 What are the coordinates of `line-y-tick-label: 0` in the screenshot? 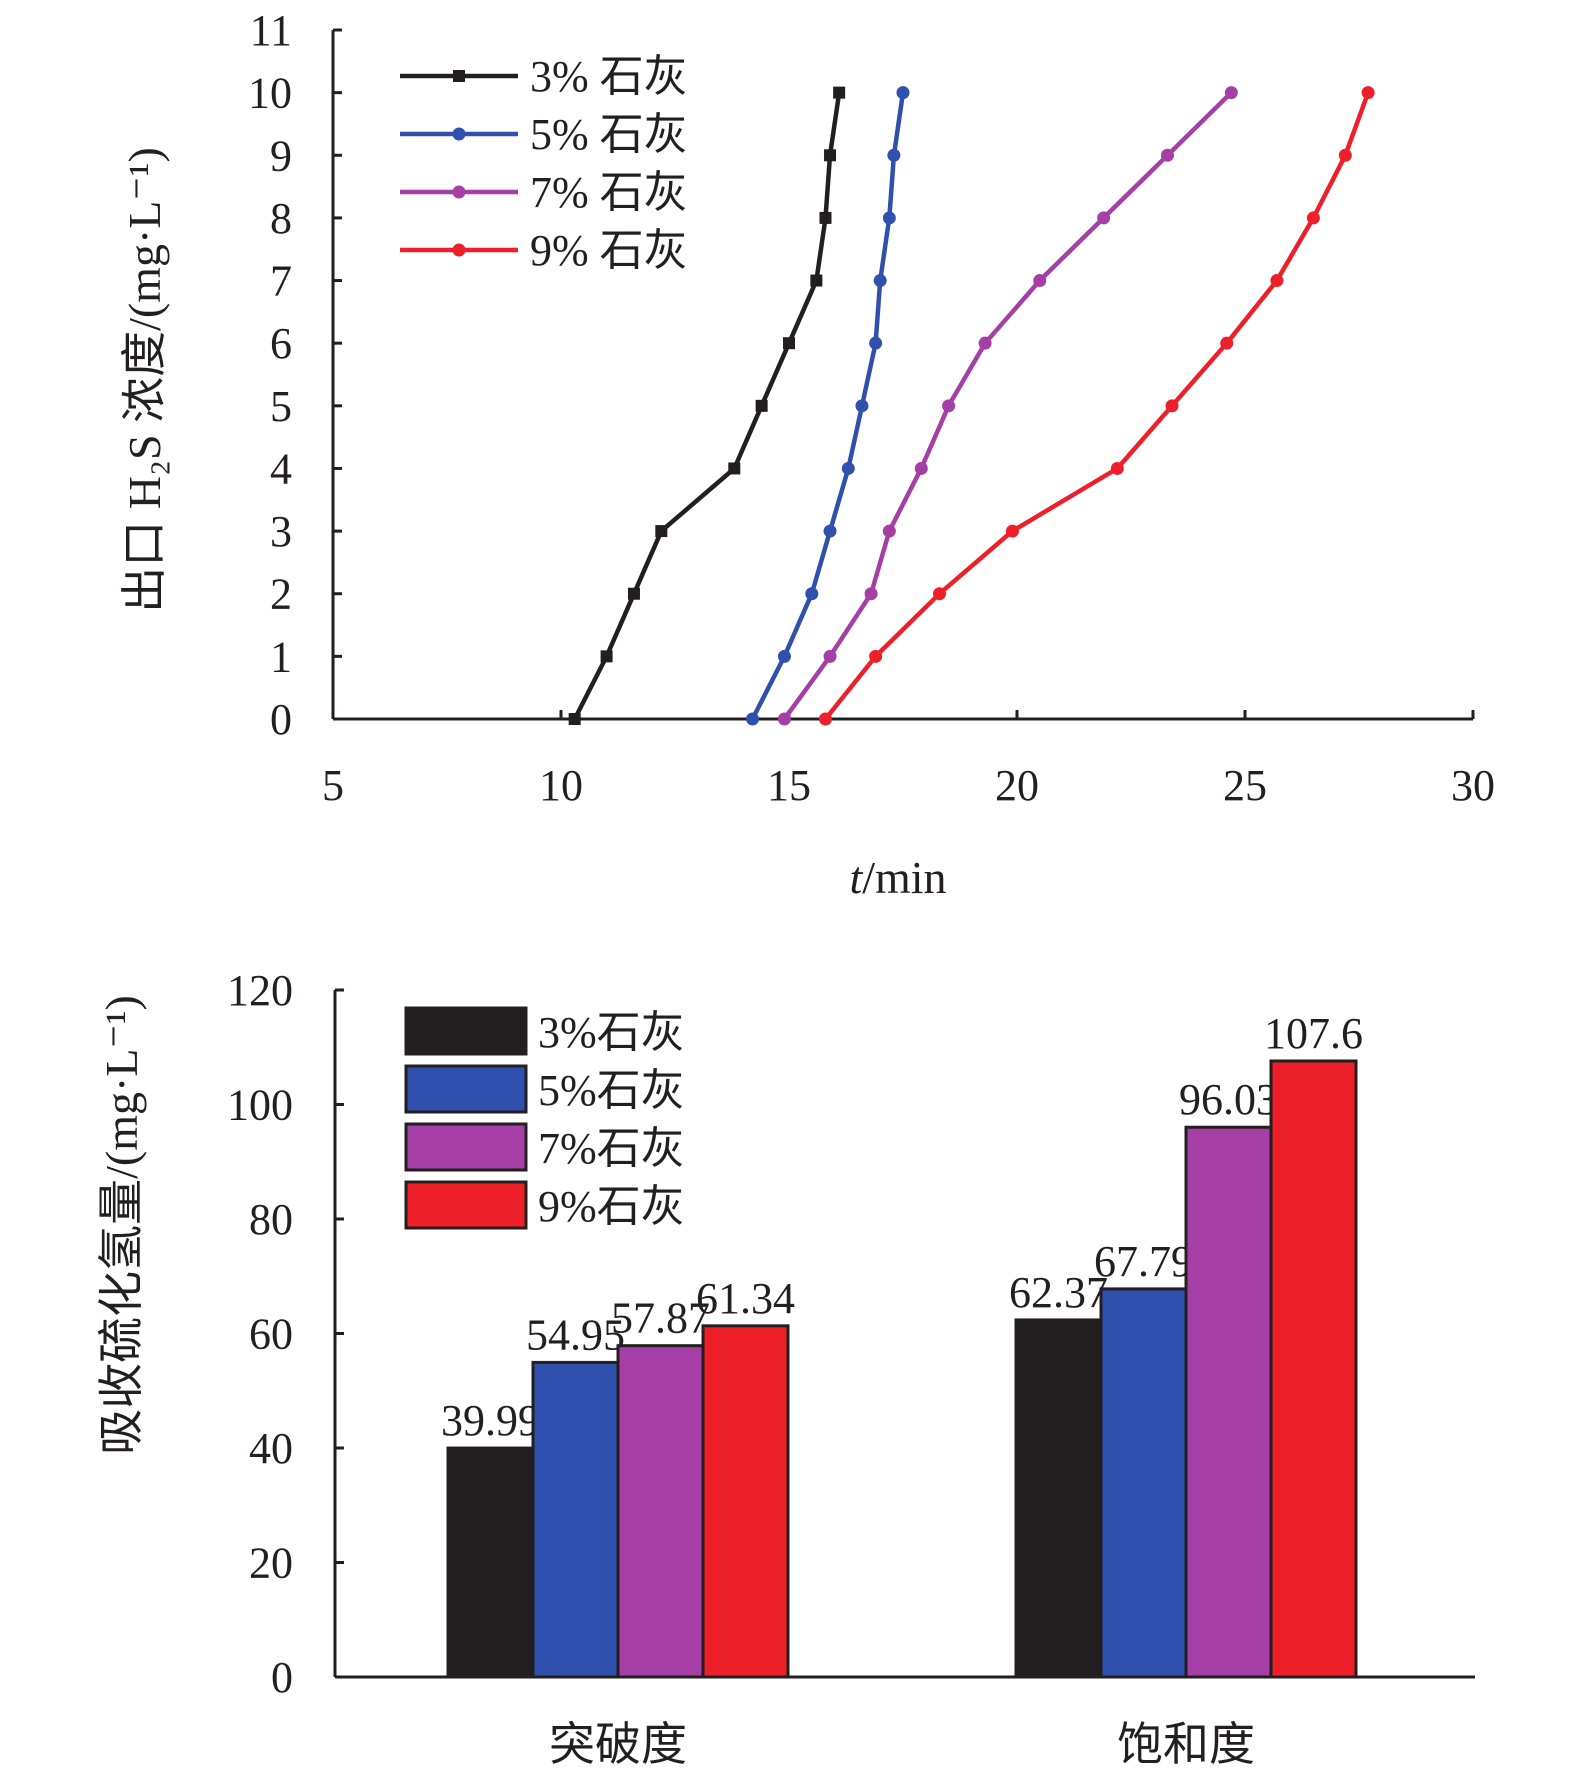 It's located at (281, 719).